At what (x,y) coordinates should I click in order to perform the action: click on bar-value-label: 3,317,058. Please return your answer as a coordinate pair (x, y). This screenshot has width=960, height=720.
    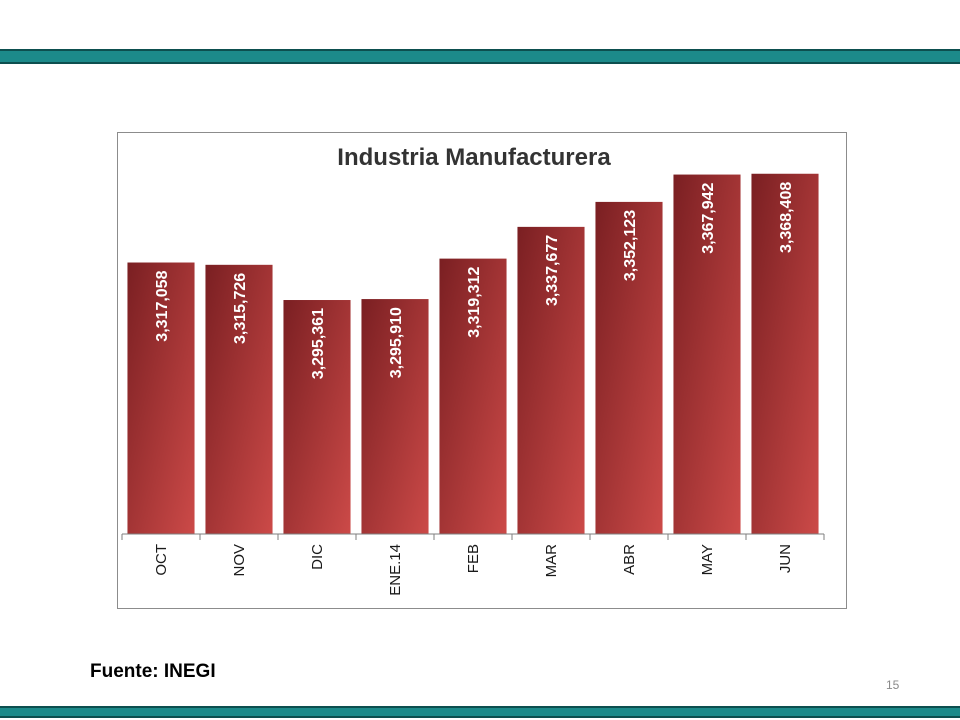
    Looking at the image, I should click on (162, 305).